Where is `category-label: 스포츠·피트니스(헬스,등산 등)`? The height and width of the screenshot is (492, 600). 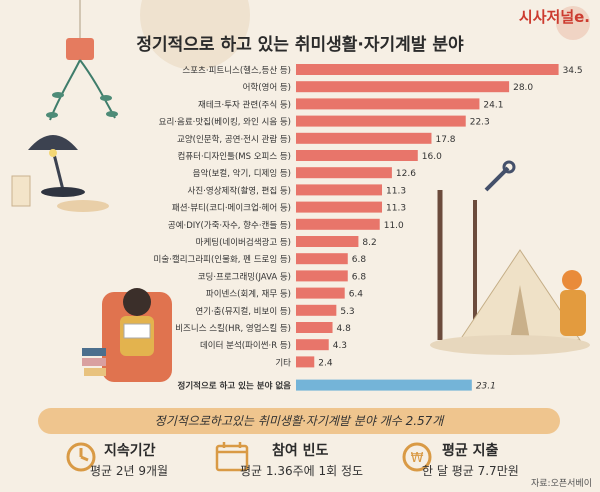 category-label: 스포츠·피트니스(헬스,등산 등) is located at coordinates (236, 70).